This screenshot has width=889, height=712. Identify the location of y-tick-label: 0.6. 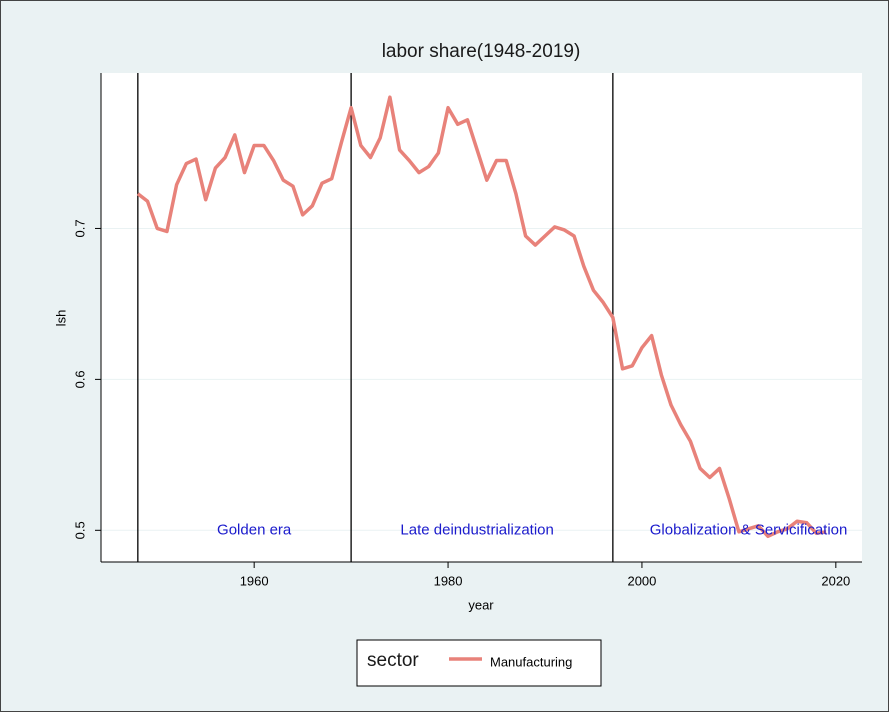
(79, 379).